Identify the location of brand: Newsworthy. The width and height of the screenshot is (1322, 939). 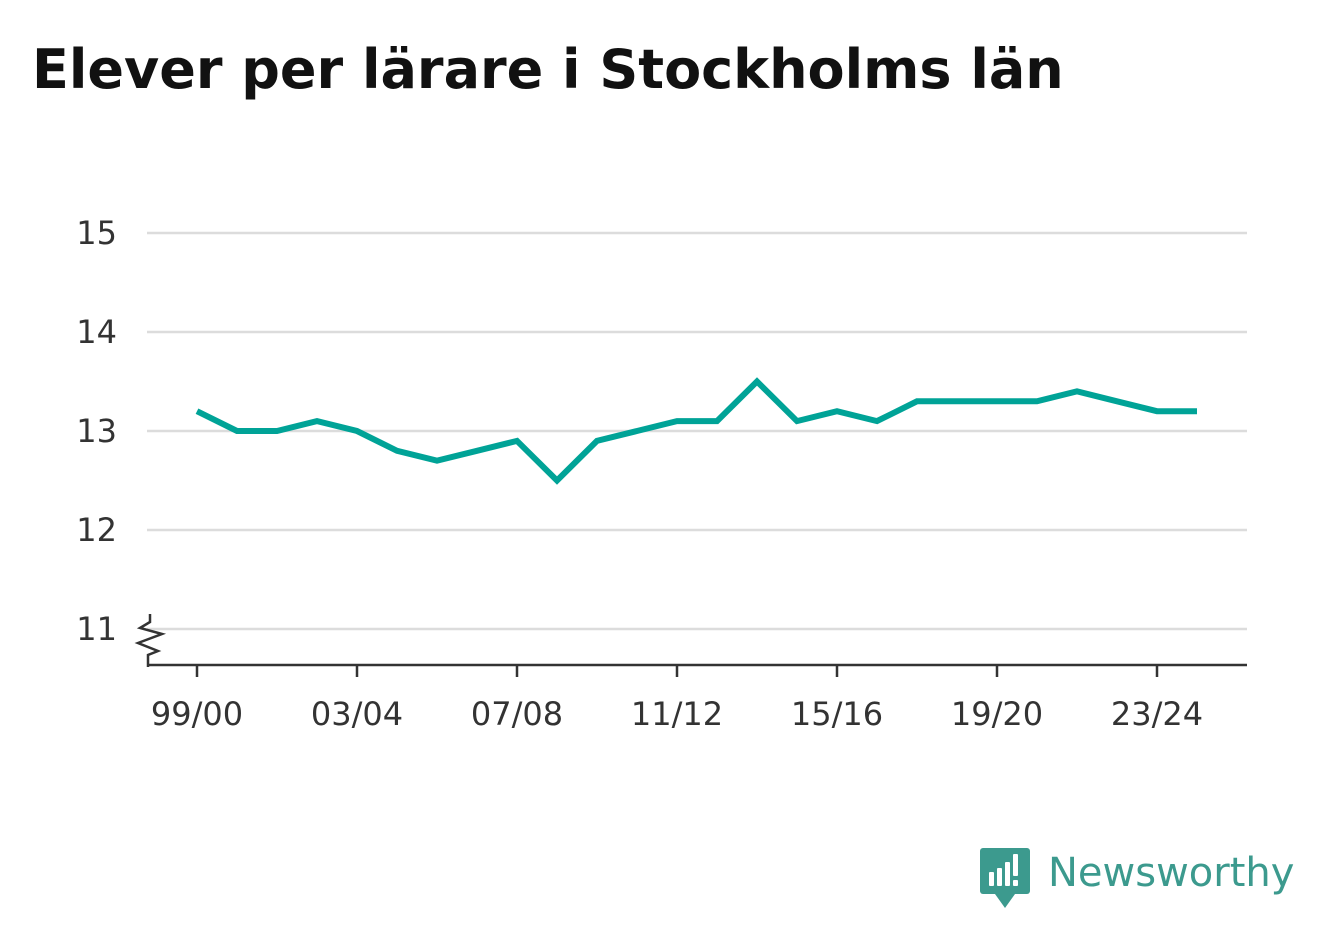
(1137, 880).